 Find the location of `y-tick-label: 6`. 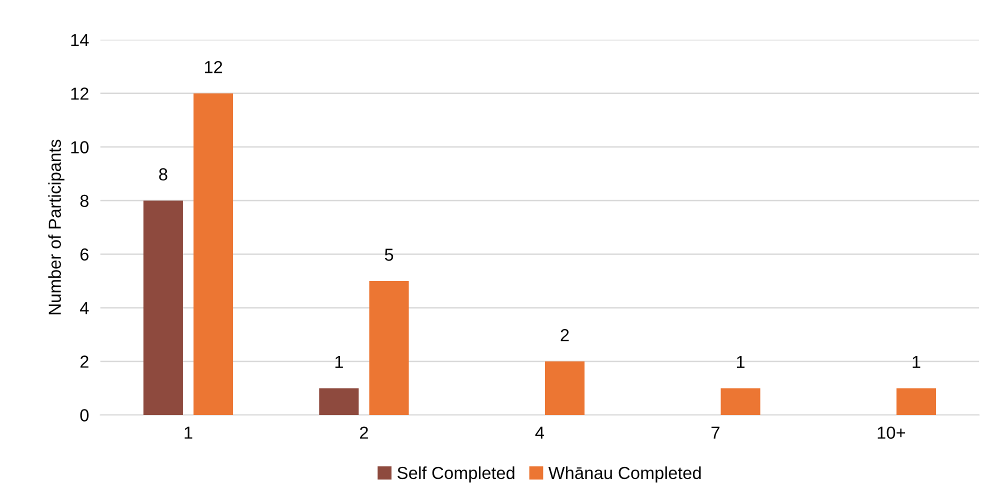

y-tick-label: 6 is located at coordinates (84, 254).